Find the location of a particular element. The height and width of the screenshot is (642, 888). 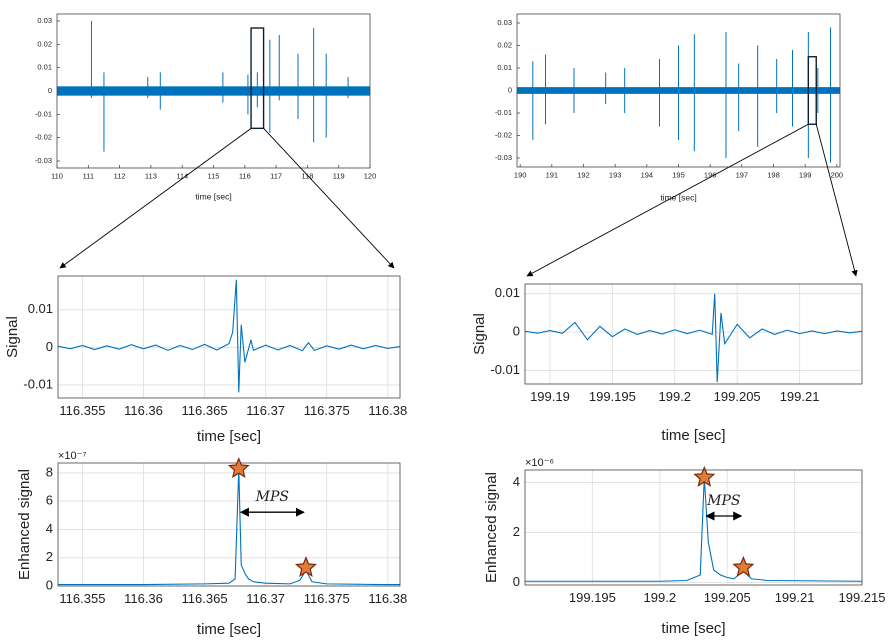

x-tick-label: 199.19 is located at coordinates (550, 396).